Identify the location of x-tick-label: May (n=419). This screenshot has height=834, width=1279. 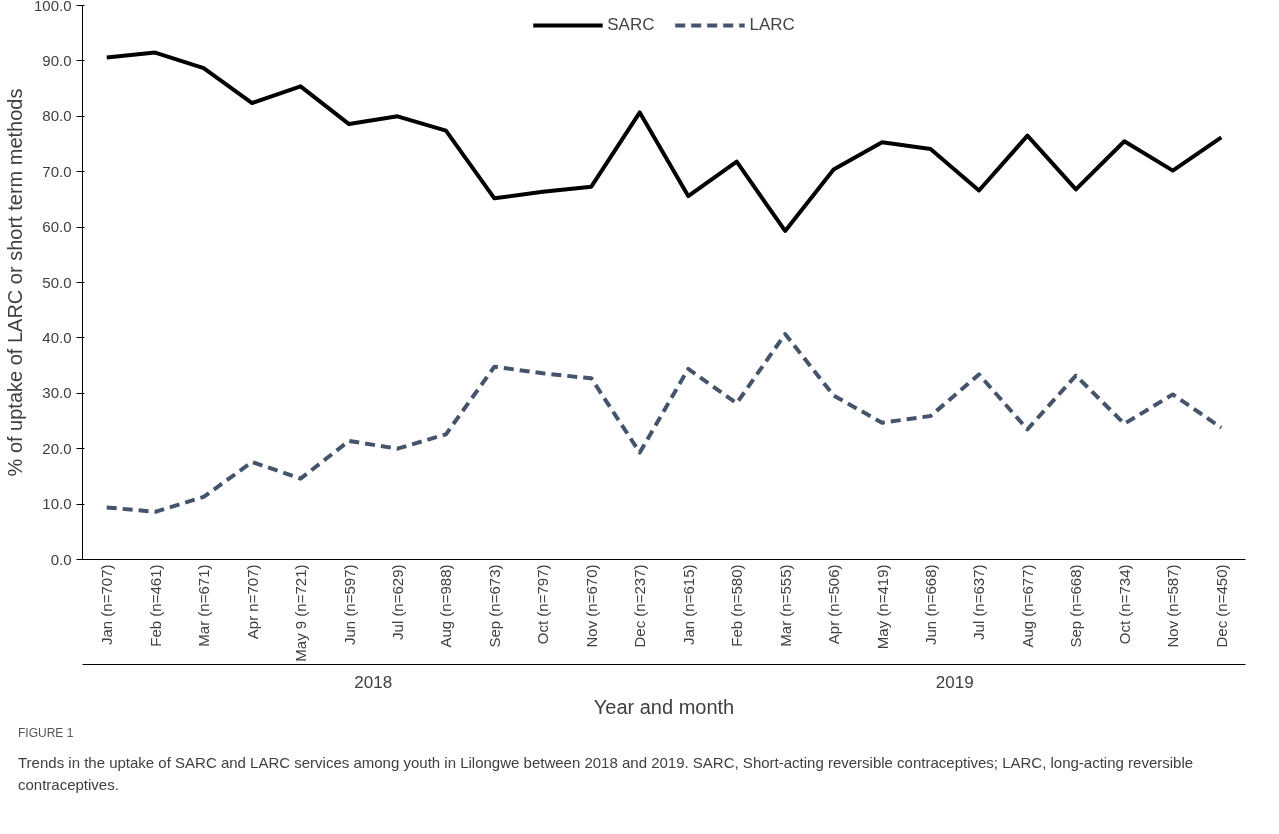
(882, 607).